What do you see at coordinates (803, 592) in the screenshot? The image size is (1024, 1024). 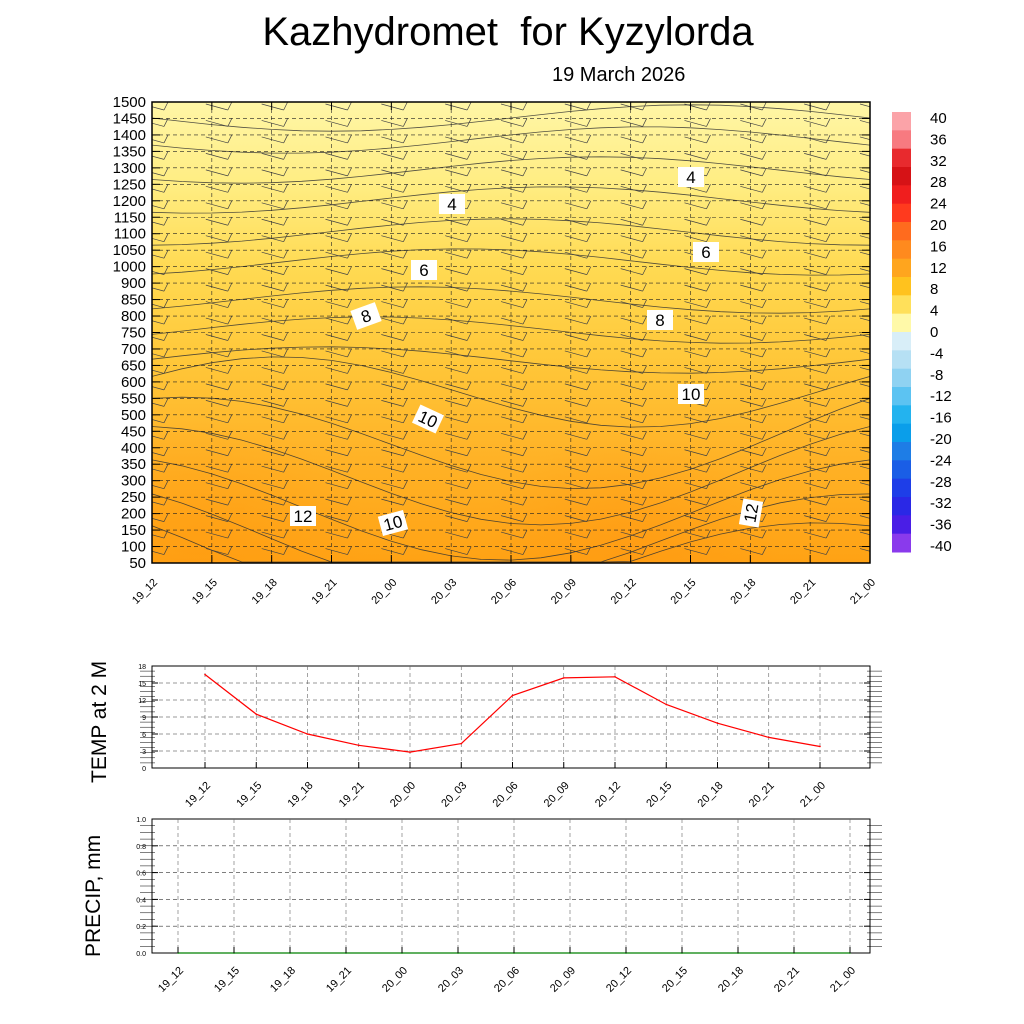 I see `x-tick-label: 20_21` at bounding box center [803, 592].